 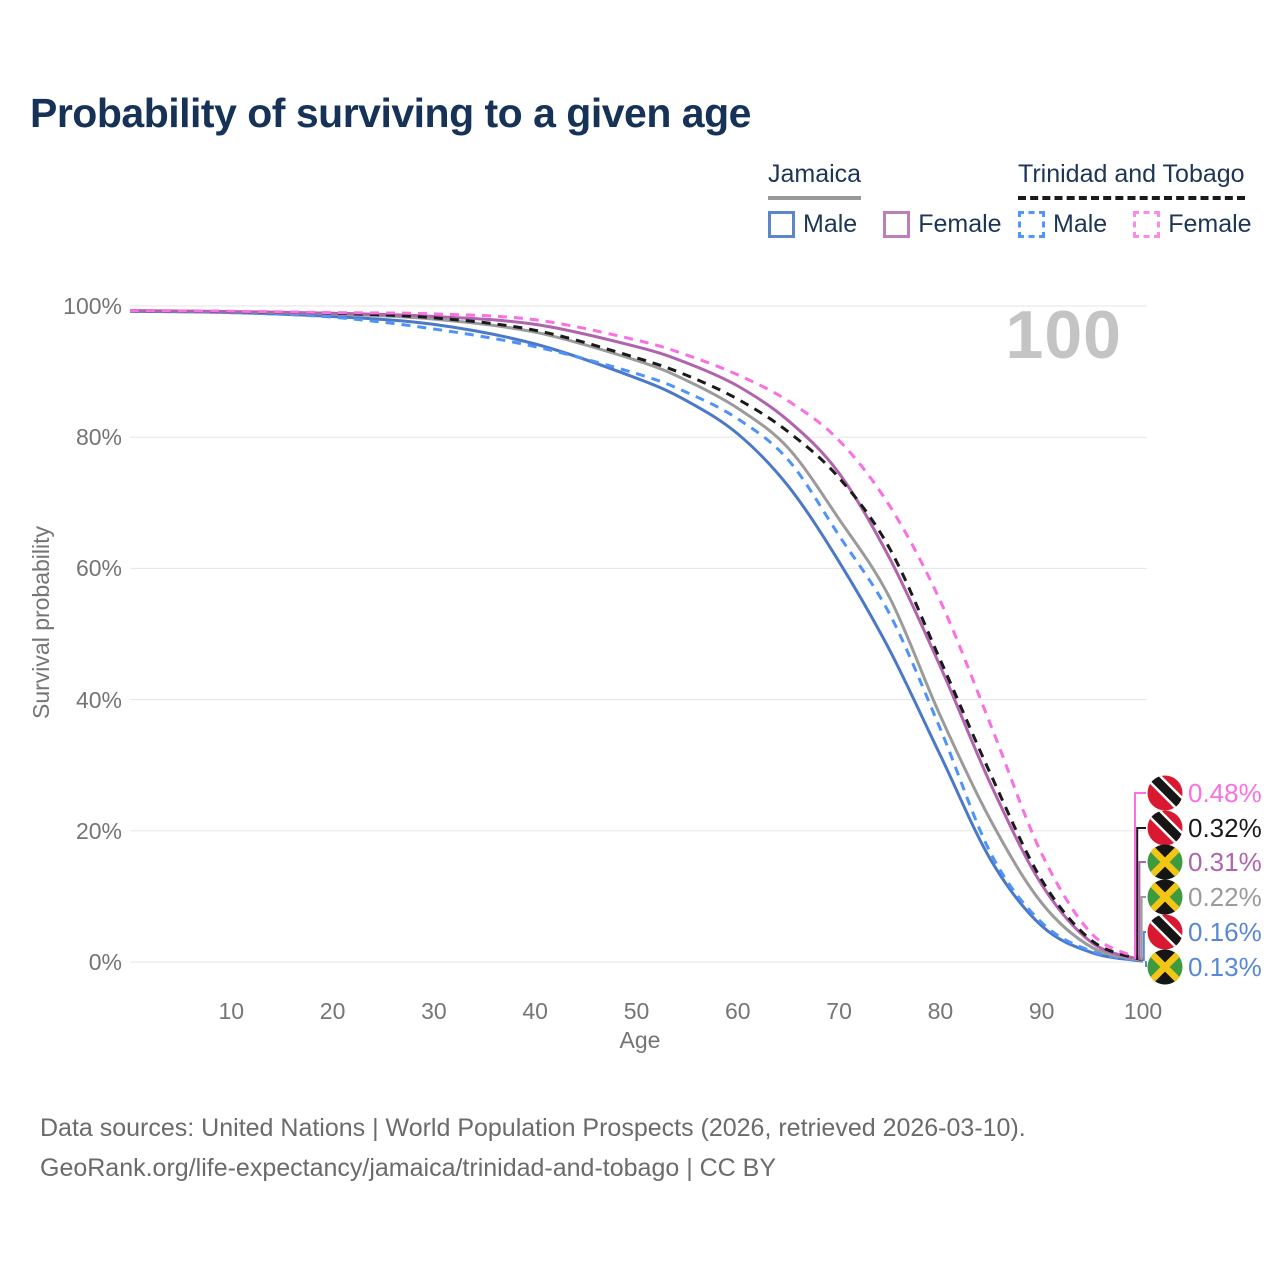 What do you see at coordinates (636, 1011) in the screenshot?
I see `x-tick-label-50: 50` at bounding box center [636, 1011].